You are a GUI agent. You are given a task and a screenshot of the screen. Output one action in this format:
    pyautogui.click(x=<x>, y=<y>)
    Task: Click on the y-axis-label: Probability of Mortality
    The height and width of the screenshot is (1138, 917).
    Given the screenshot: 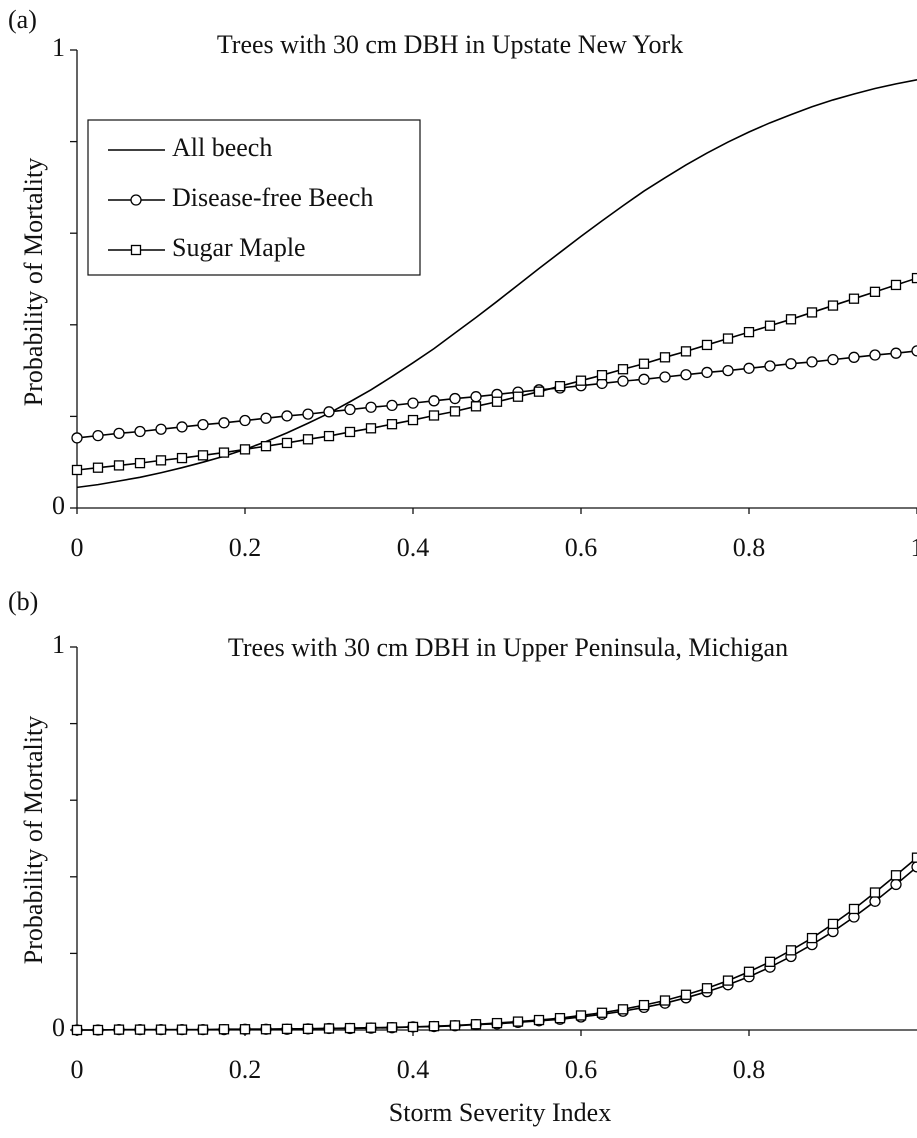 What is the action you would take?
    pyautogui.click(x=33, y=840)
    